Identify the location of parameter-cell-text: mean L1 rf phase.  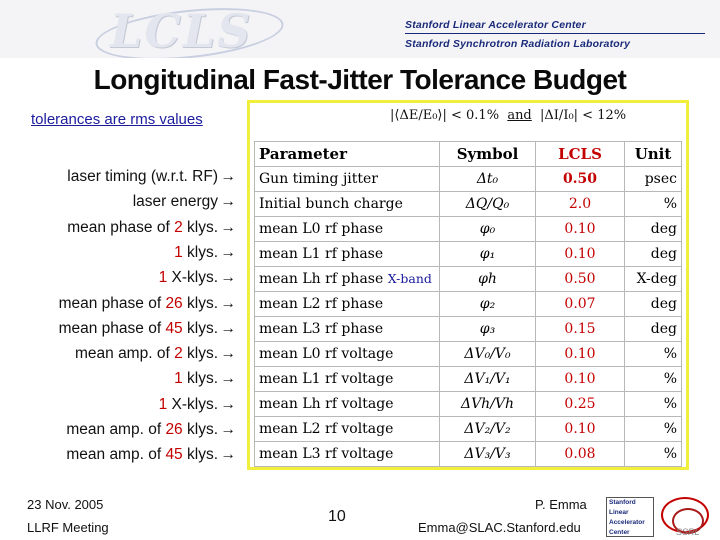
(321, 254).